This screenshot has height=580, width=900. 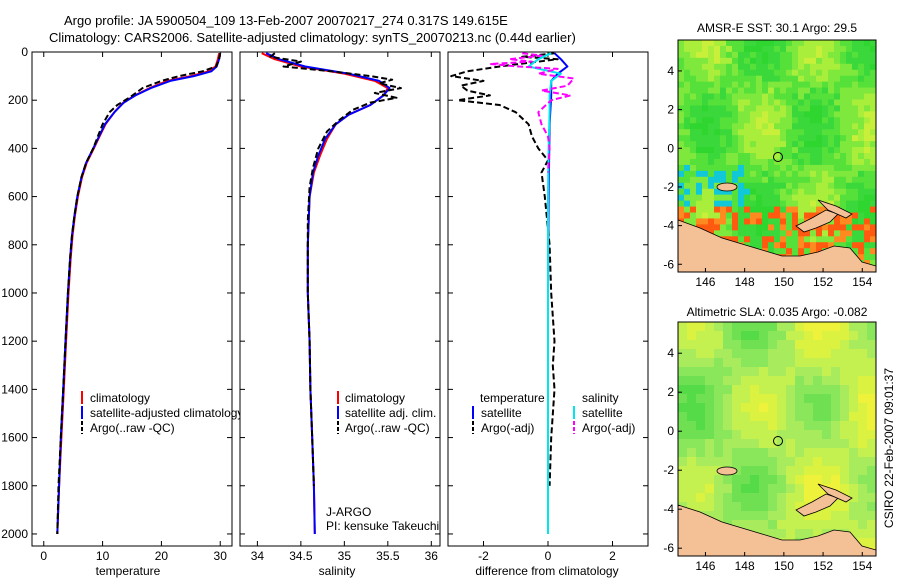 What do you see at coordinates (483, 556) in the screenshot?
I see `x-tick-label: -2` at bounding box center [483, 556].